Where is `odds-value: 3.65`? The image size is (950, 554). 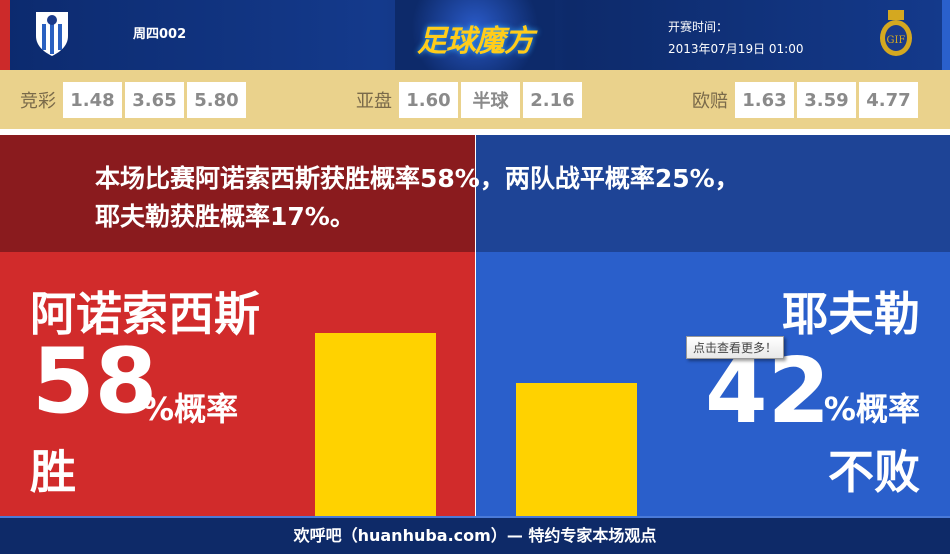
odds-value: 3.65 is located at coordinates (154, 100).